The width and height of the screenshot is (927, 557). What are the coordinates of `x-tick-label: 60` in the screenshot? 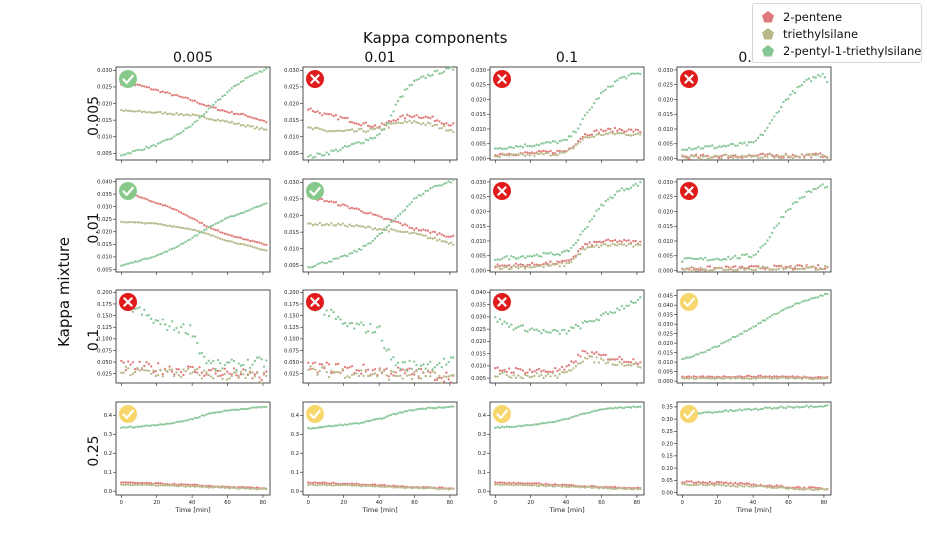 It's located at (227, 503).